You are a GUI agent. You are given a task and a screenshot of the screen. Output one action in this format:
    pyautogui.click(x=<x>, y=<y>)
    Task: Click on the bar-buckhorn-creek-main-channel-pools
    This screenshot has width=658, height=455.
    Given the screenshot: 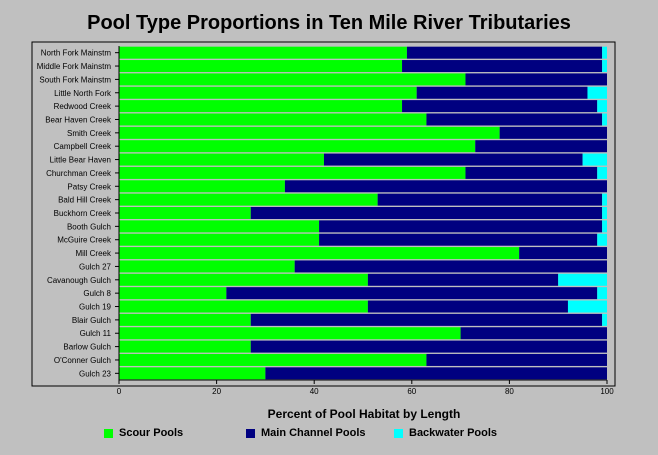 What is the action you would take?
    pyautogui.click(x=426, y=213)
    